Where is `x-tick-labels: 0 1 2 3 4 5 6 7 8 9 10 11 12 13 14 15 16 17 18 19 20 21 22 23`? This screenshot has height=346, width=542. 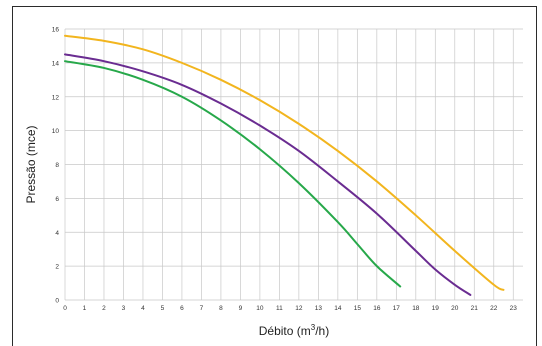
x-tick-labels: 0 1 2 3 4 5 6 7 8 9 10 11 12 13 14 15 16 17 18 19 20 21 22 23 is located at coordinates (290, 308).